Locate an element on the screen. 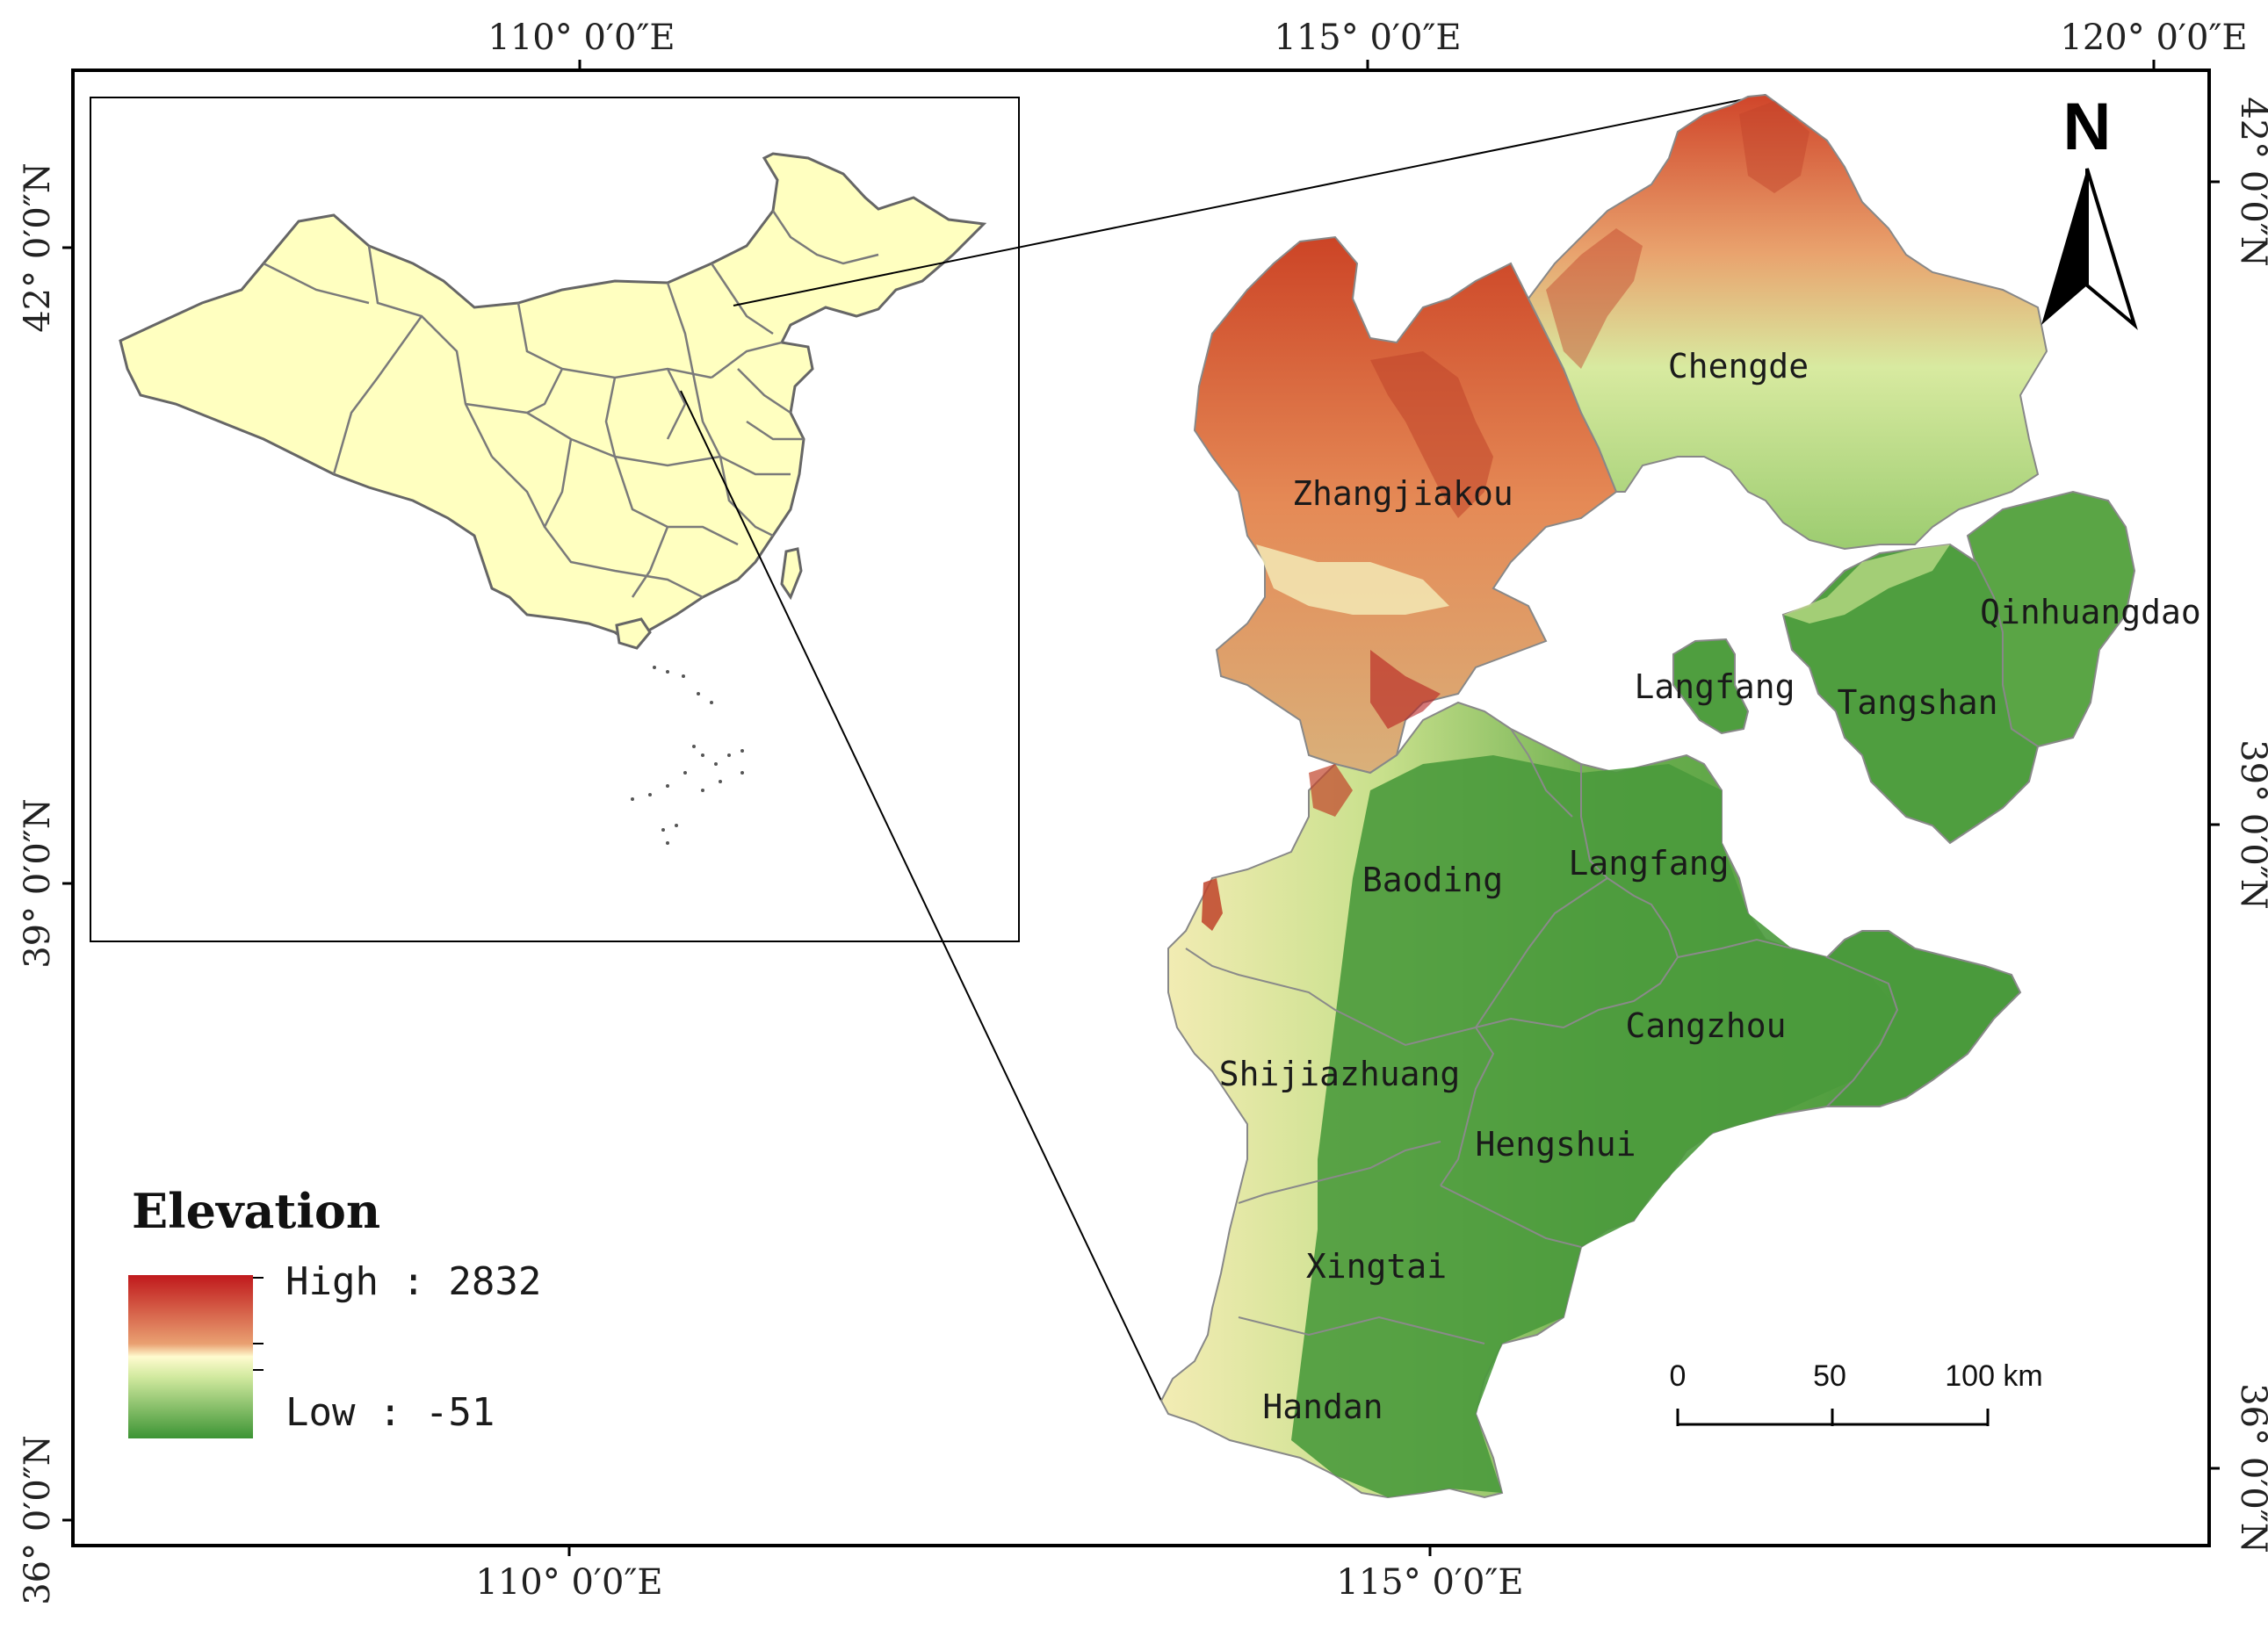 The width and height of the screenshot is (2268, 1629). city-label-qinhuangdao: Qinhuangdao is located at coordinates (2091, 612).